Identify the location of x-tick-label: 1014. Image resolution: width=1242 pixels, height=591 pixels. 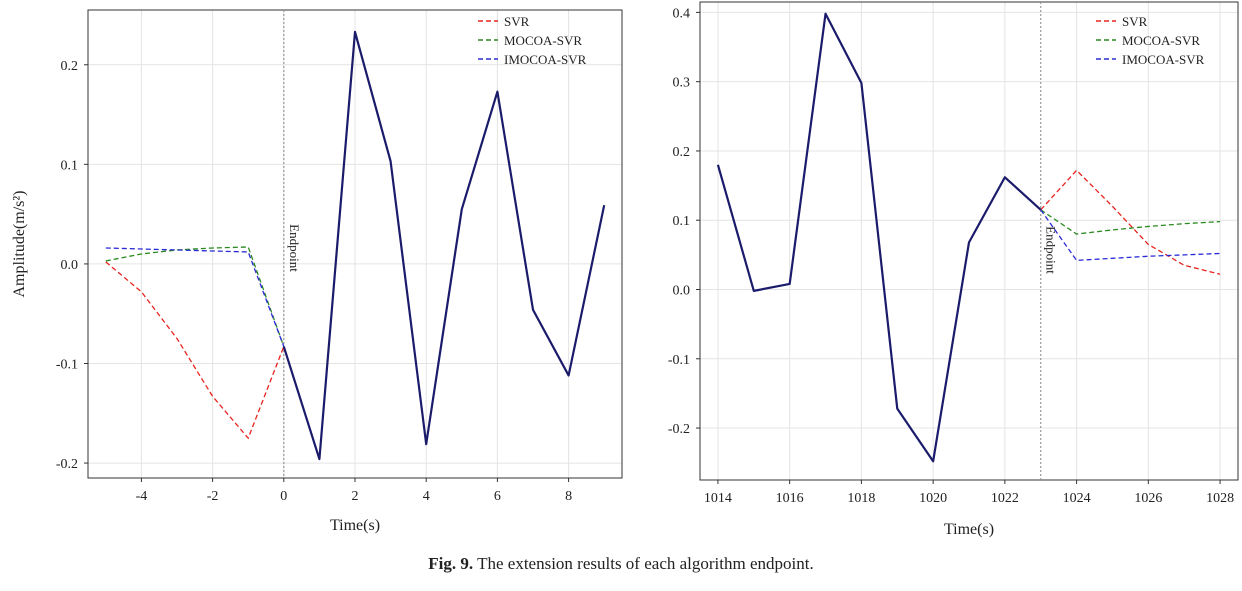
(718, 498).